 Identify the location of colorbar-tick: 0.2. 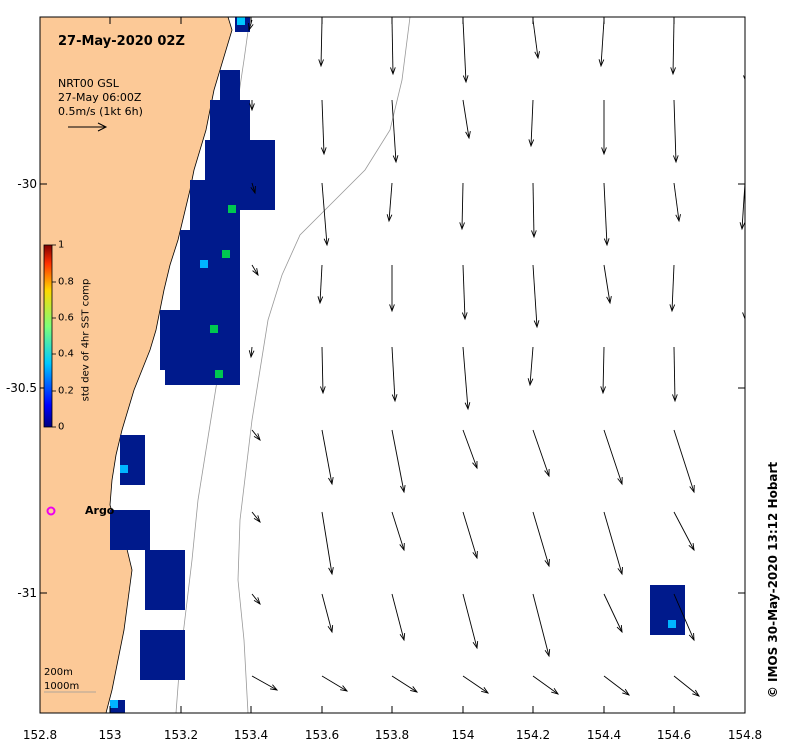
(66, 391).